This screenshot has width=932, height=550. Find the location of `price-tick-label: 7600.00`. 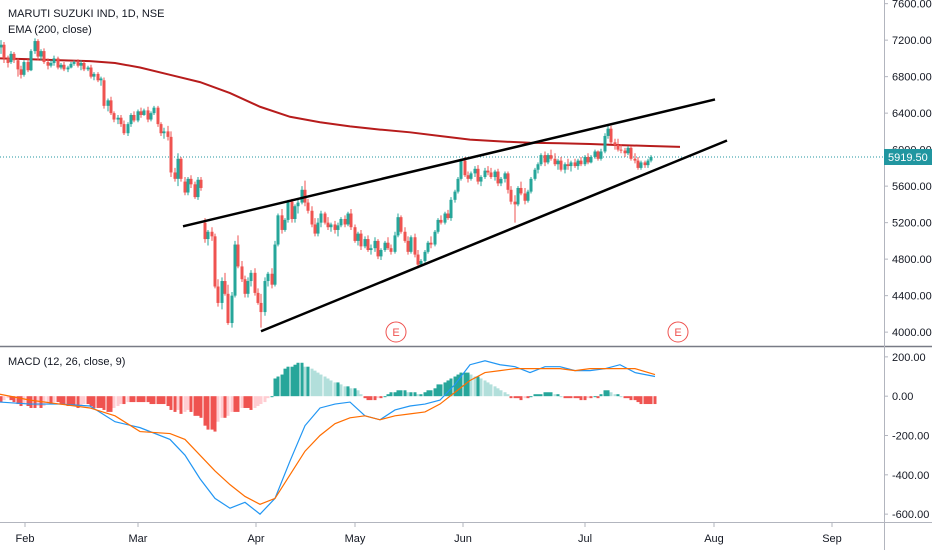

price-tick-label: 7600.00 is located at coordinates (912, 5).